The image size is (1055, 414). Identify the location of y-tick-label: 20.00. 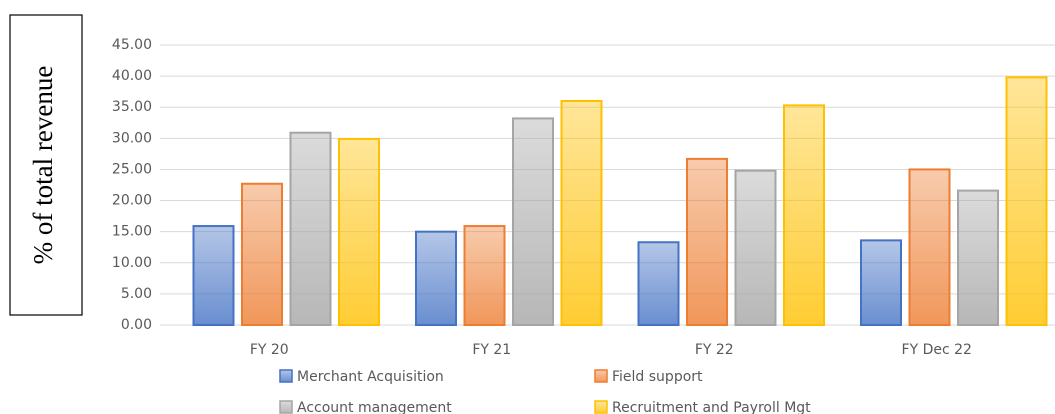
(132, 201).